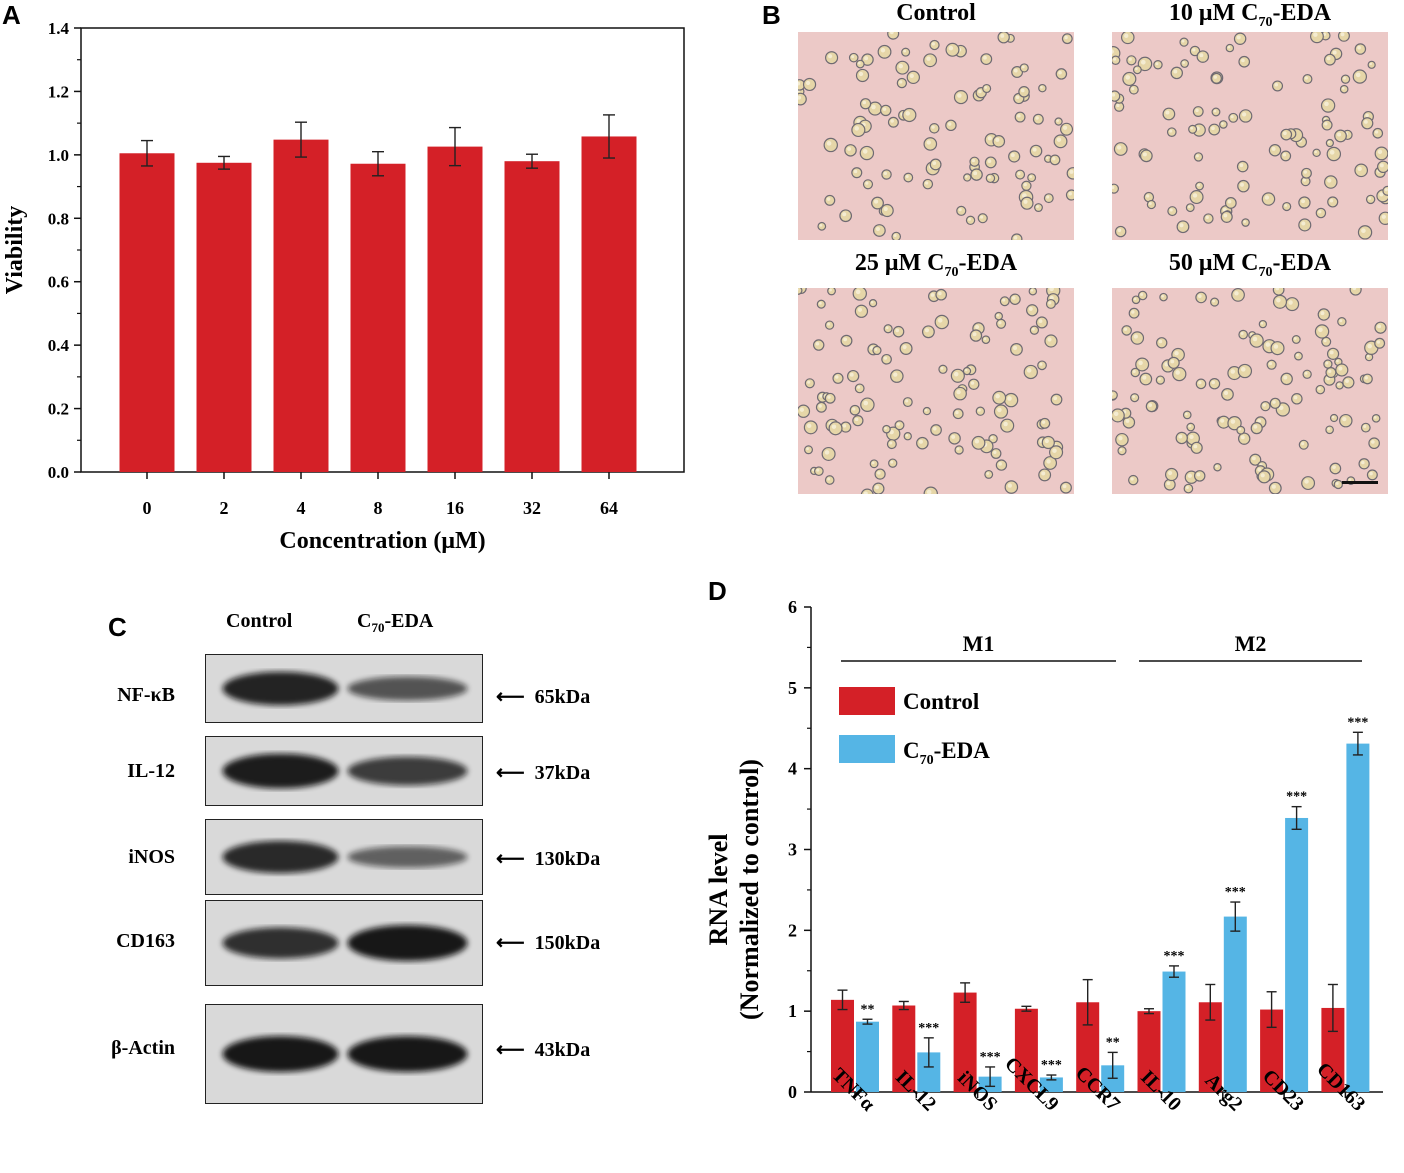 Image resolution: width=1404 pixels, height=1173 pixels. I want to click on y-tick-label: 4, so click(792, 769).